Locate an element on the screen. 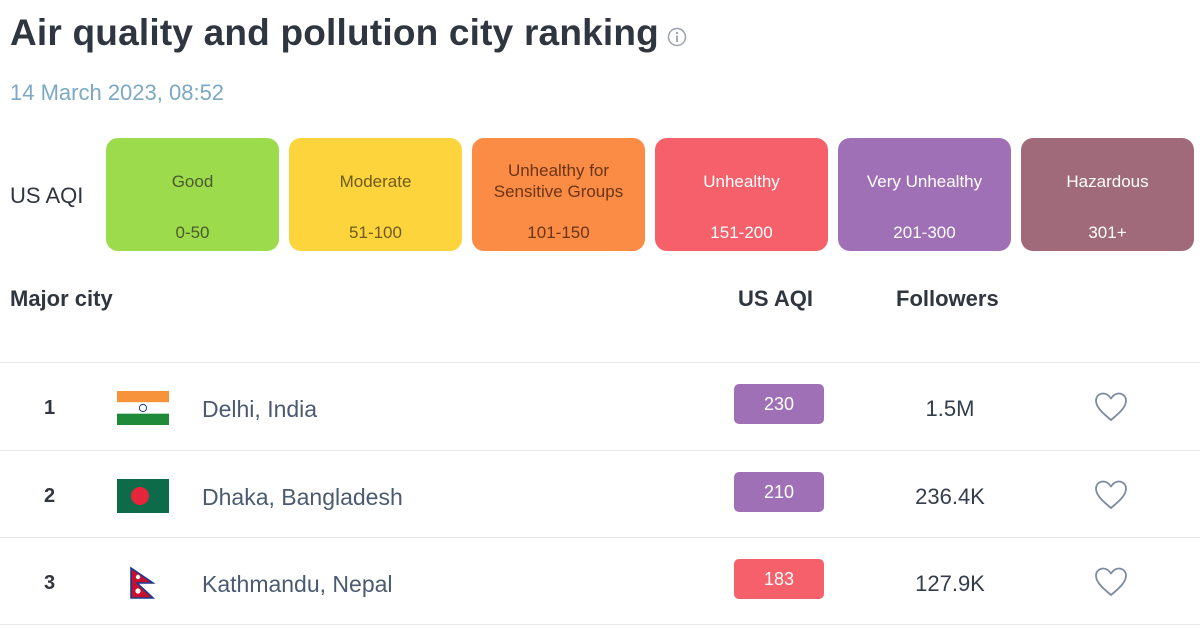 The height and width of the screenshot is (630, 1200). aqi-level-name: Moderate is located at coordinates (375, 181).